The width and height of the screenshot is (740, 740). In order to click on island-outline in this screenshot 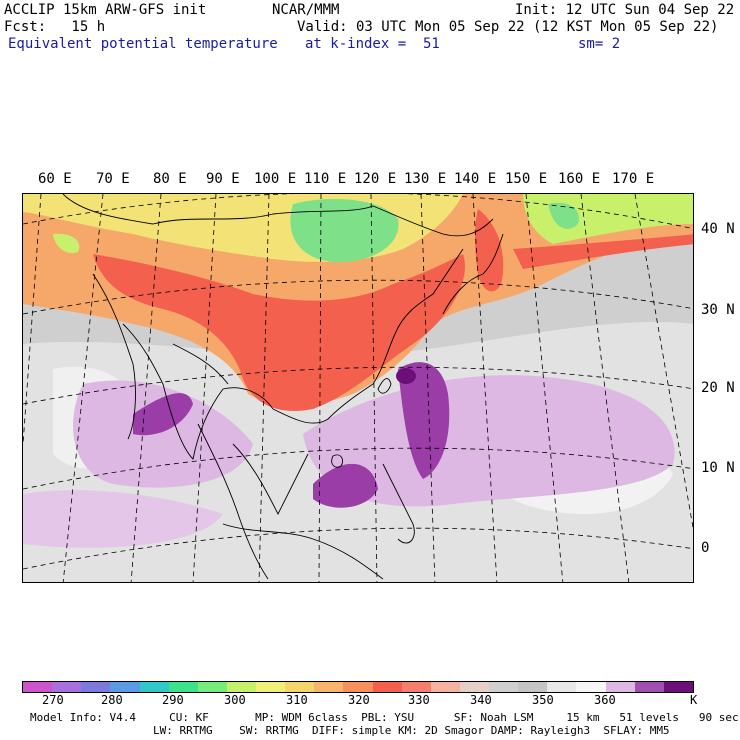, I will do `click(337, 461)`.